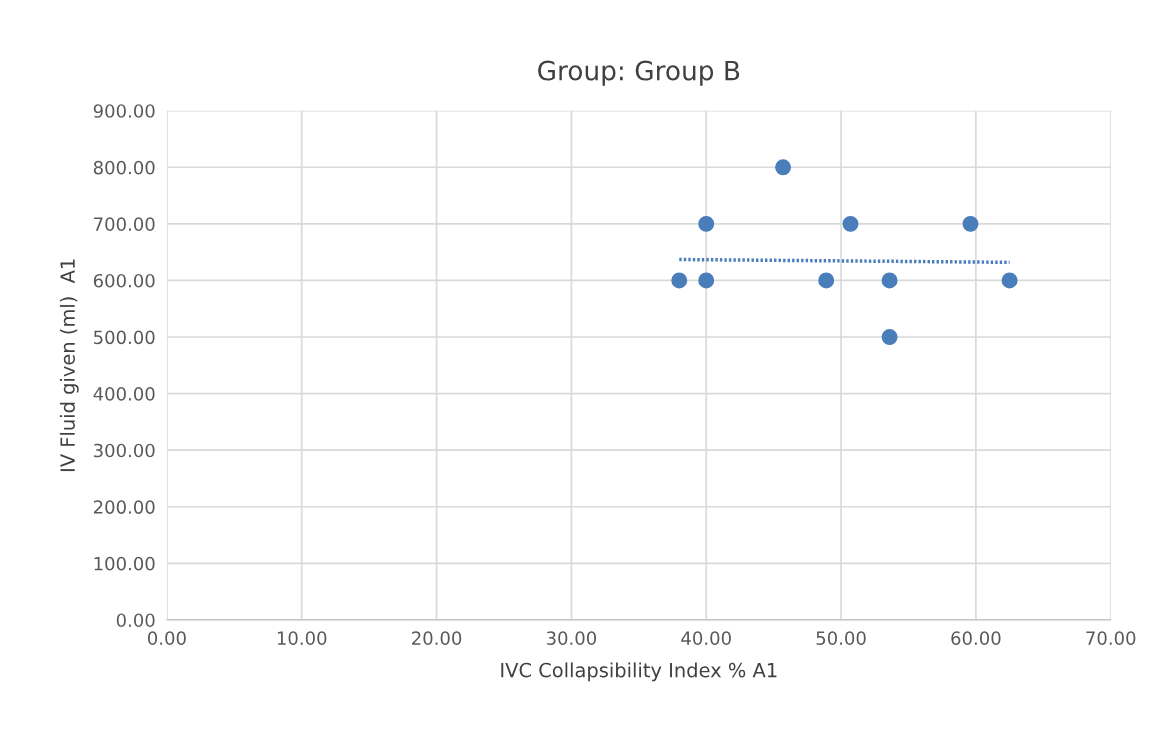 The width and height of the screenshot is (1151, 738). I want to click on y-tick-label: 200.00, so click(124, 507).